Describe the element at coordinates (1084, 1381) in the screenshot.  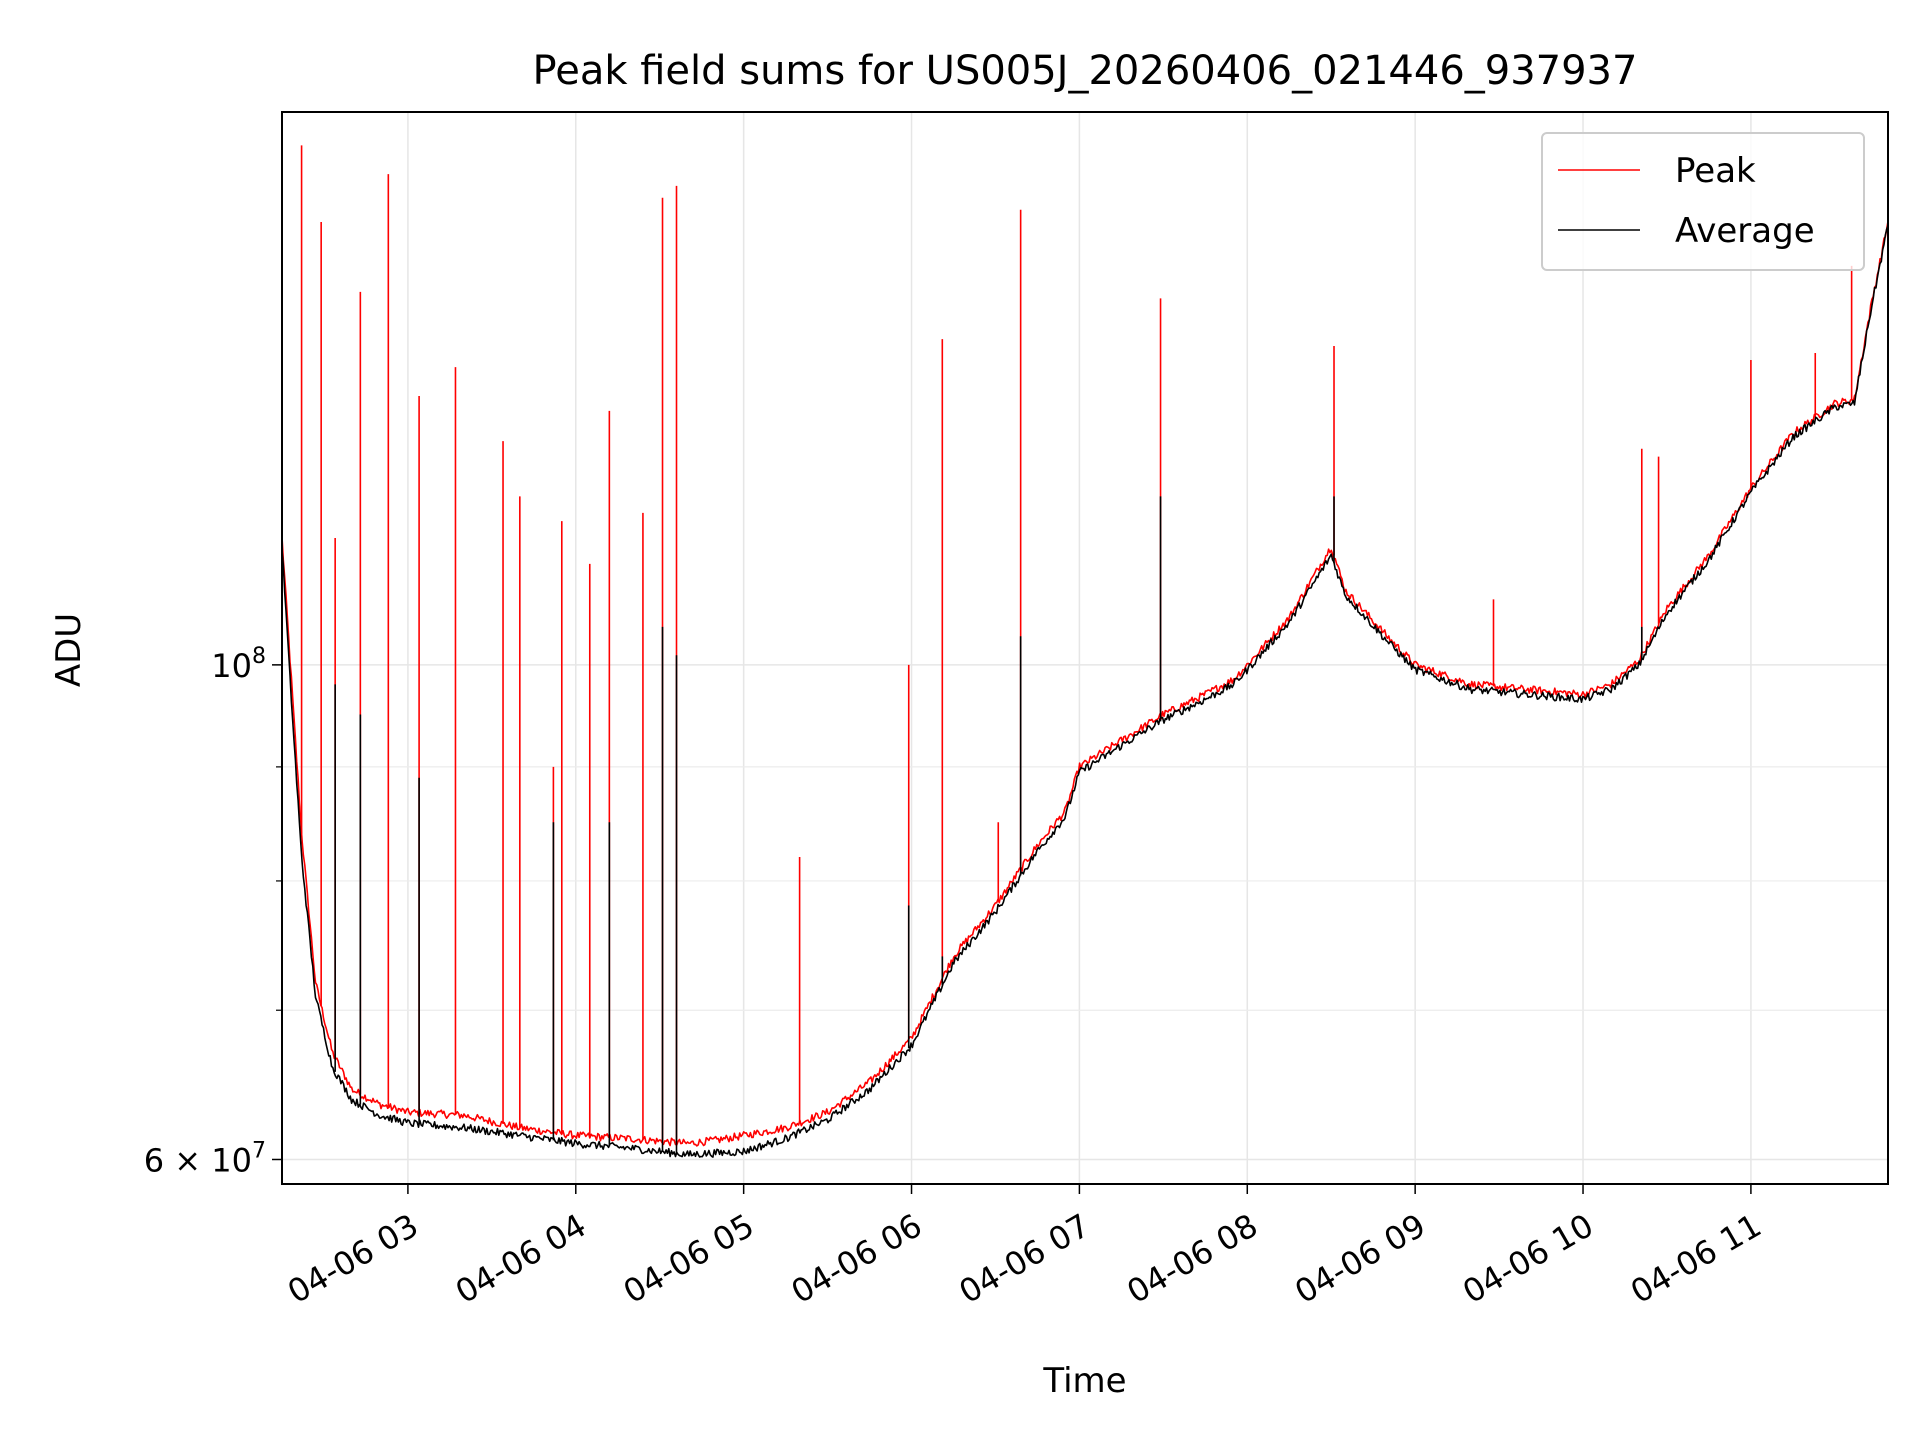
I see `x-axis-label: Time` at that location.